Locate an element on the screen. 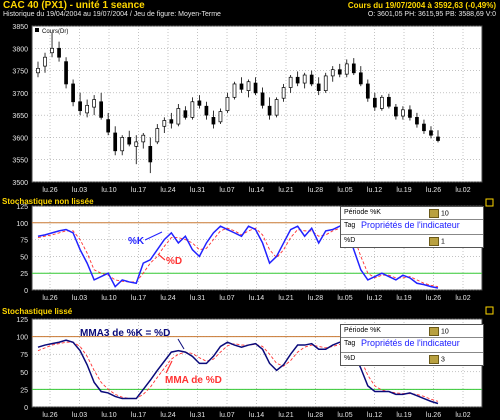  x-tick-label: lu.10 is located at coordinates (108, 415).